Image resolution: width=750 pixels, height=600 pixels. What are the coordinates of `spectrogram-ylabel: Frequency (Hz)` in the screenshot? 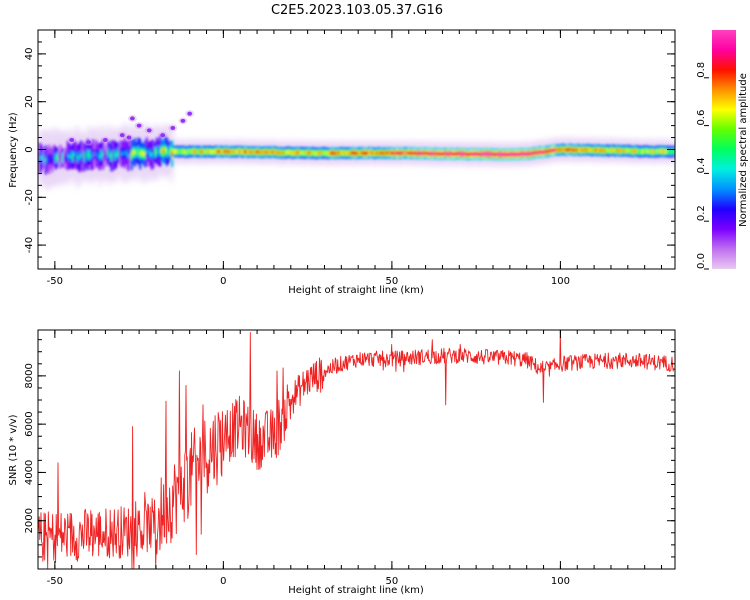 It's located at (13, 150).